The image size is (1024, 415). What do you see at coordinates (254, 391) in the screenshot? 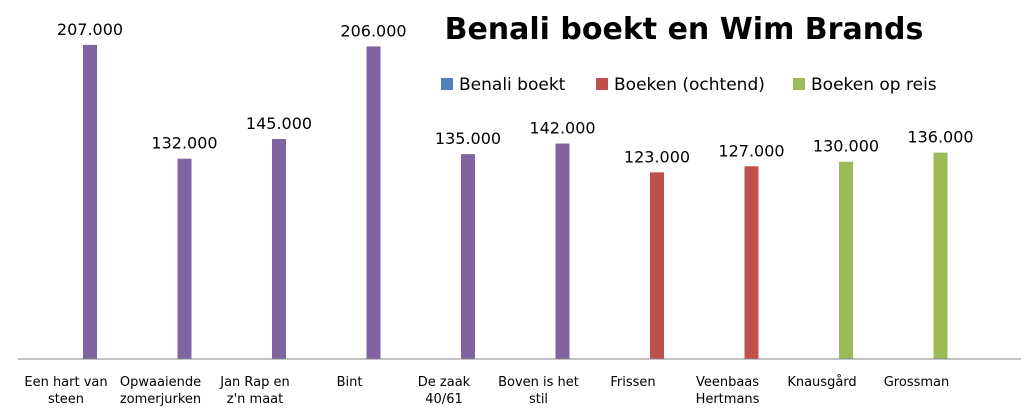
I see `category-label-3: Jan Rap en z'n maat` at bounding box center [254, 391].